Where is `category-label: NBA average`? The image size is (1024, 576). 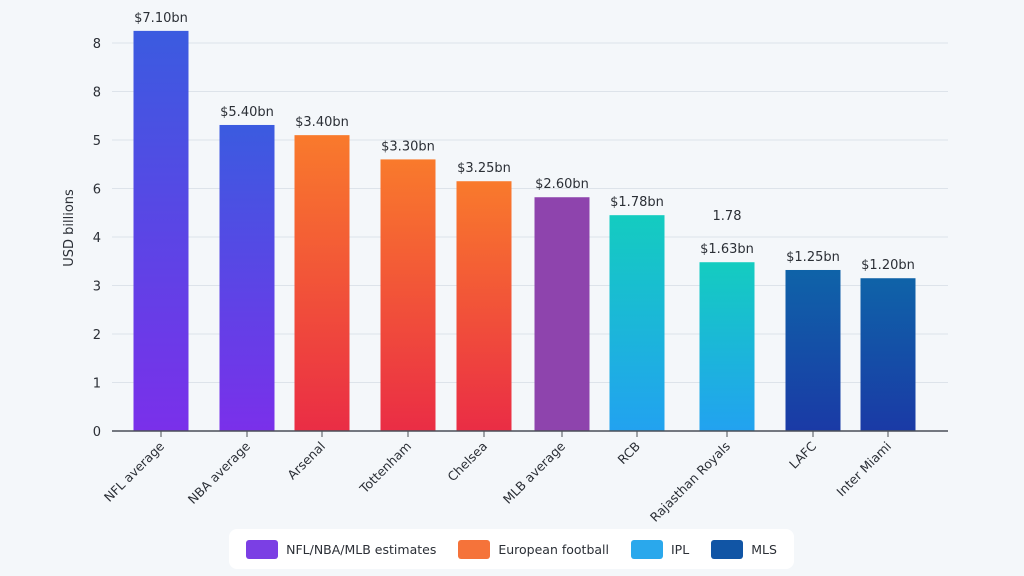
category-label: NBA average is located at coordinates (219, 472).